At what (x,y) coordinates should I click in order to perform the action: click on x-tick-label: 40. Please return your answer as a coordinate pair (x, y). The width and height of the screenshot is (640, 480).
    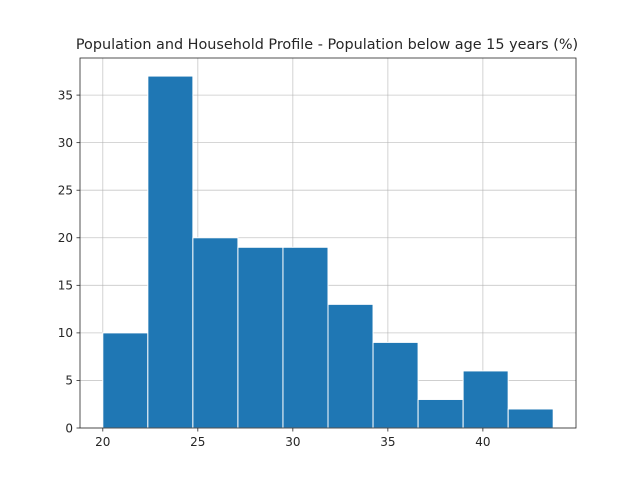
    Looking at the image, I should click on (482, 442).